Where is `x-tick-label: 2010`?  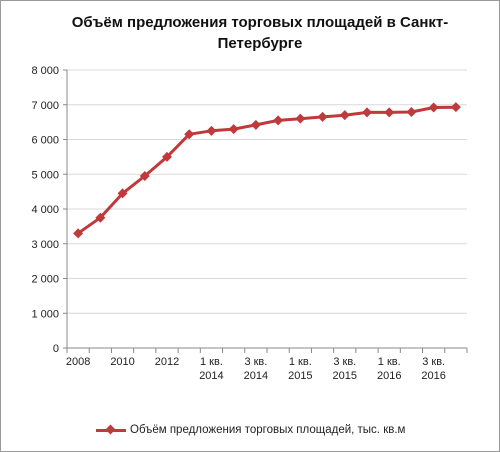 x-tick-label: 2010 is located at coordinates (122, 362).